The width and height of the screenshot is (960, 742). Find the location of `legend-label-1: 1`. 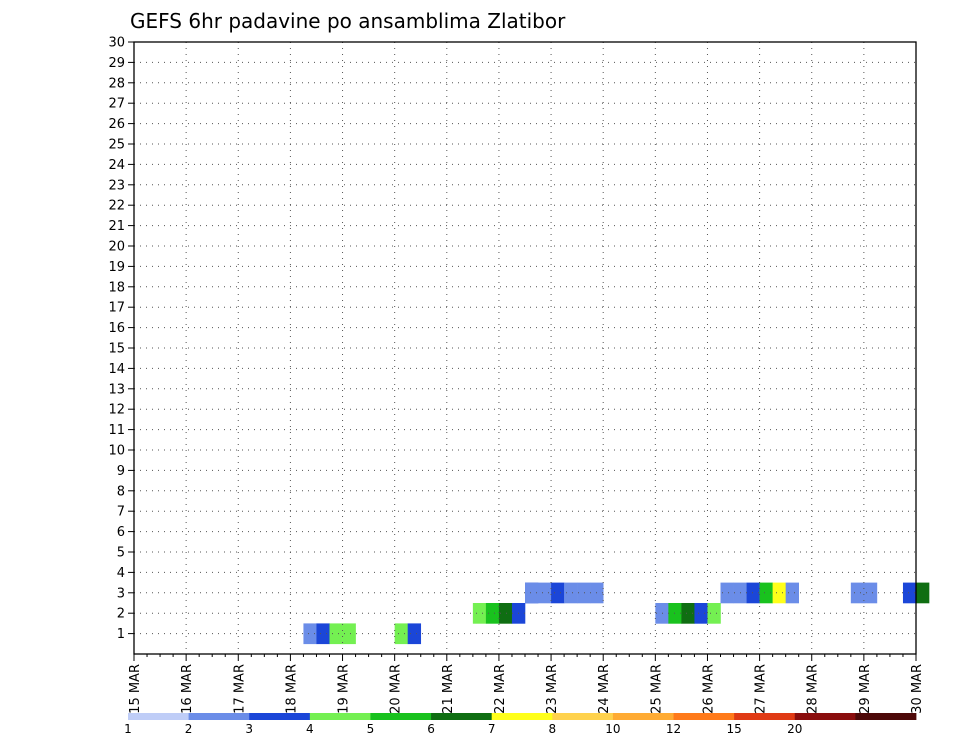

legend-label-1: 1 is located at coordinates (128, 729).